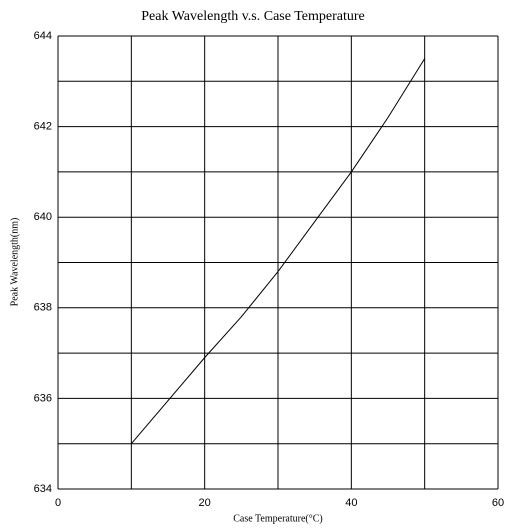  Describe the element at coordinates (43, 489) in the screenshot. I see `y-tick-label: 634` at that location.